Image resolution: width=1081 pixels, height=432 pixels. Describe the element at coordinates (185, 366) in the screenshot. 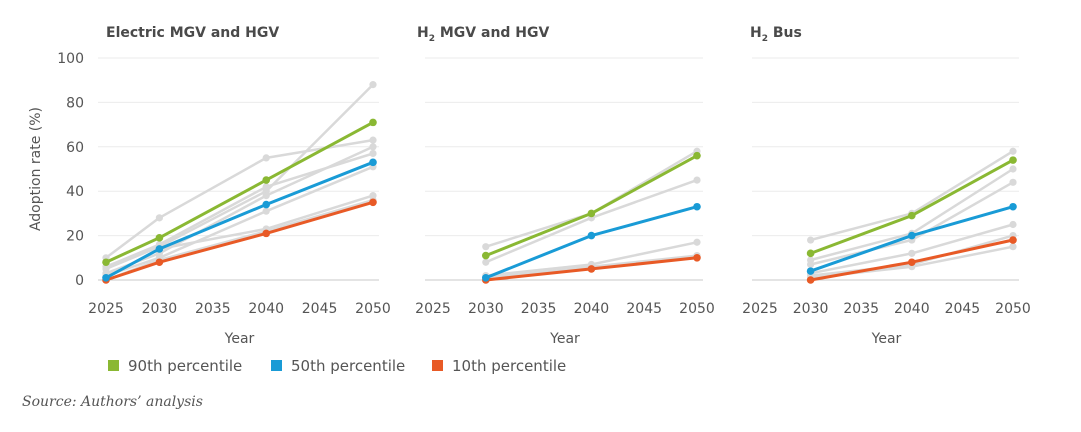

I see `legend-label: 90th percentile` at that location.